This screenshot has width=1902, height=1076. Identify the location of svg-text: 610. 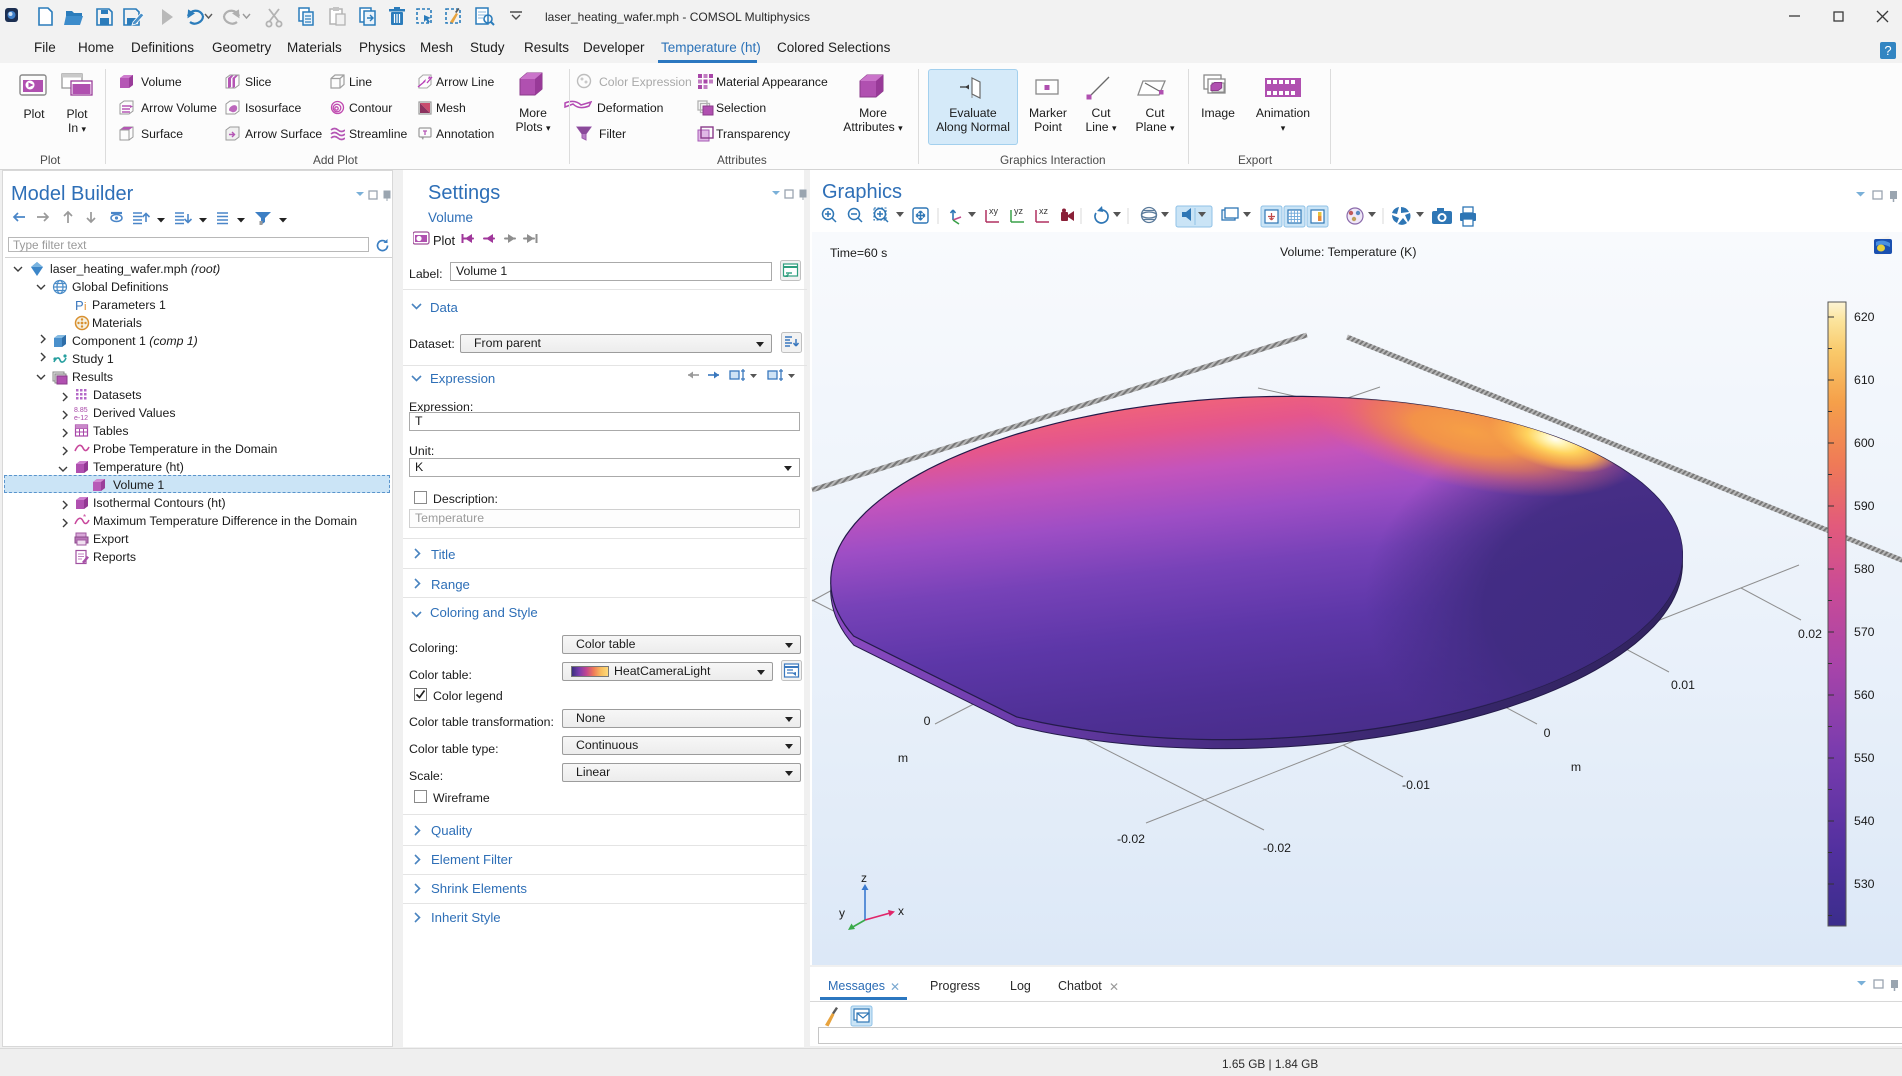
(1864, 380).